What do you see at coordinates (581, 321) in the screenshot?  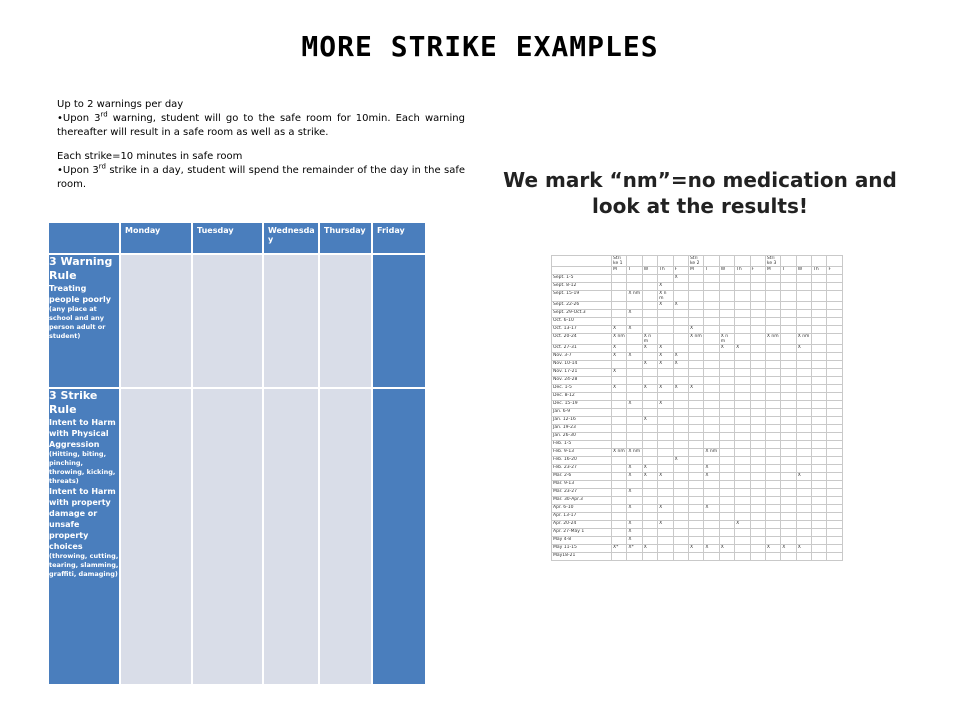 I see `grid-row-label: Oct. 6-10` at bounding box center [581, 321].